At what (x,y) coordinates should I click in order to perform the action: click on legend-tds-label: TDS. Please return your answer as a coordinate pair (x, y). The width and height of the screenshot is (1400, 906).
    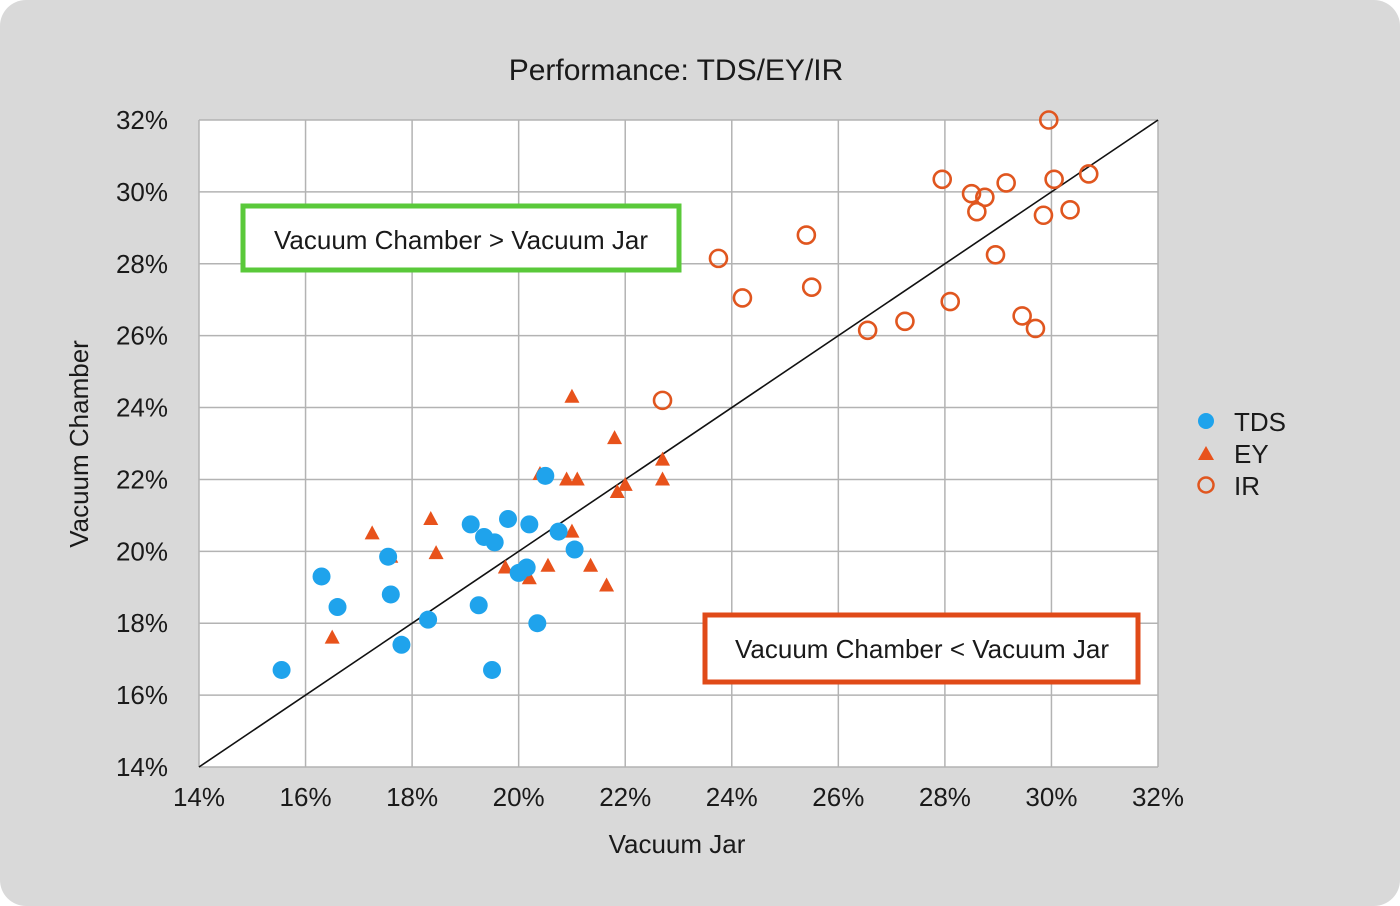
    Looking at the image, I should click on (1260, 422).